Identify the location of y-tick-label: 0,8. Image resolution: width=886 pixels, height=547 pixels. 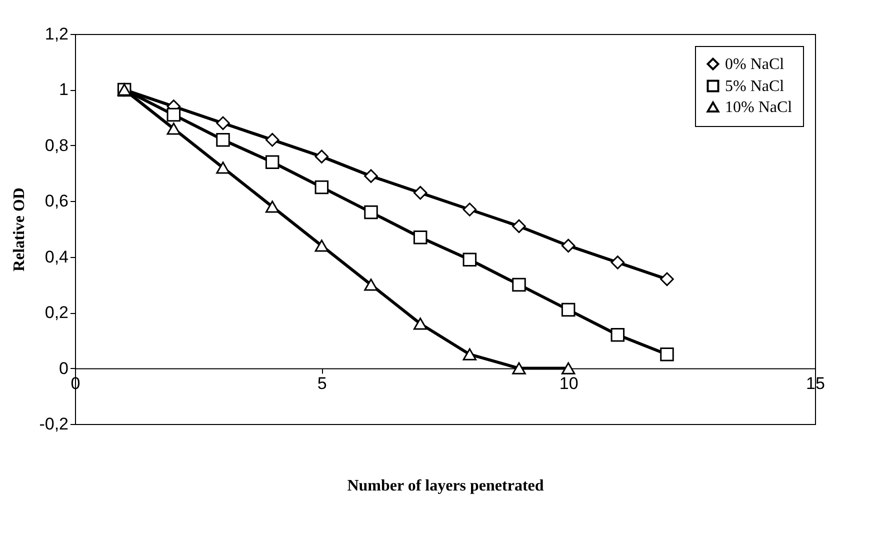
(56, 145).